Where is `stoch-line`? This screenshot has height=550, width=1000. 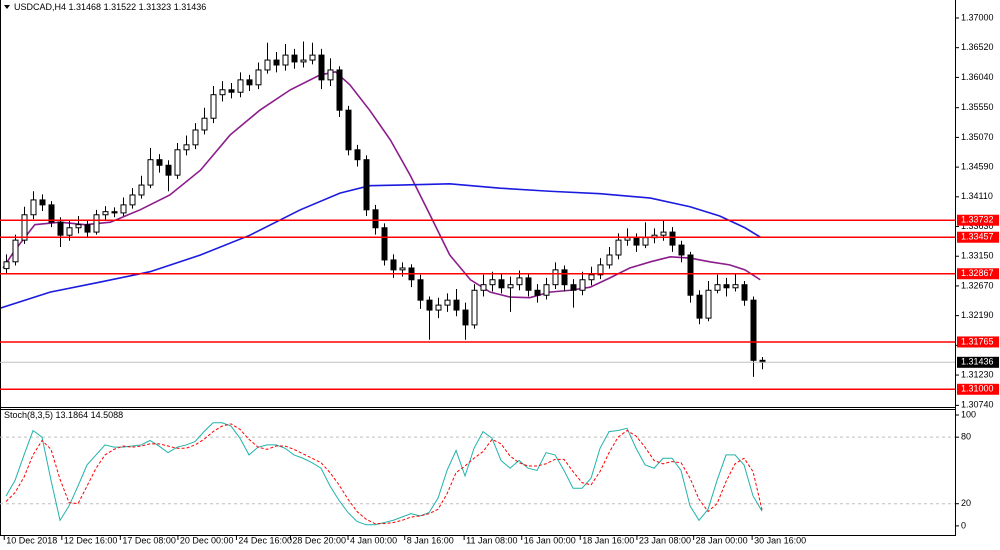
stoch-line is located at coordinates (384, 474).